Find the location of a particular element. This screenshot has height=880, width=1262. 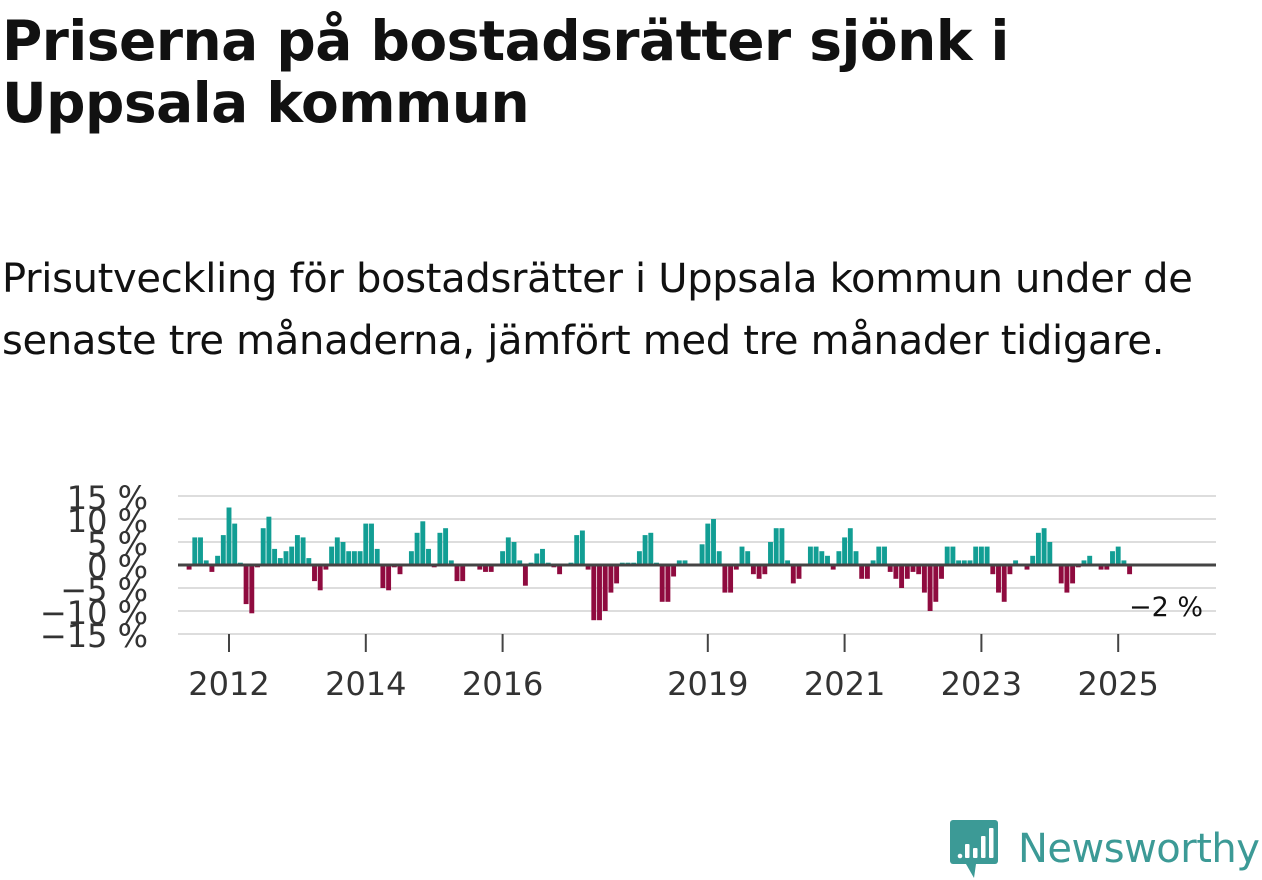

y-tick-label: 10 % is located at coordinates (107, 521).